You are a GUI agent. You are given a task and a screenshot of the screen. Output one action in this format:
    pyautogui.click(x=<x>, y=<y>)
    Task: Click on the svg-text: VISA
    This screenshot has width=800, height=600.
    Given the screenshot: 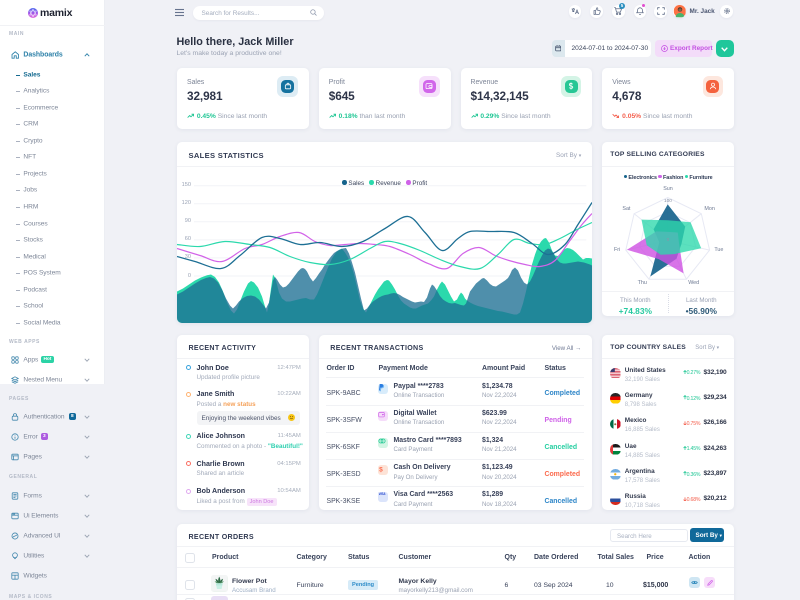 What is the action you would take?
    pyautogui.click(x=382, y=495)
    